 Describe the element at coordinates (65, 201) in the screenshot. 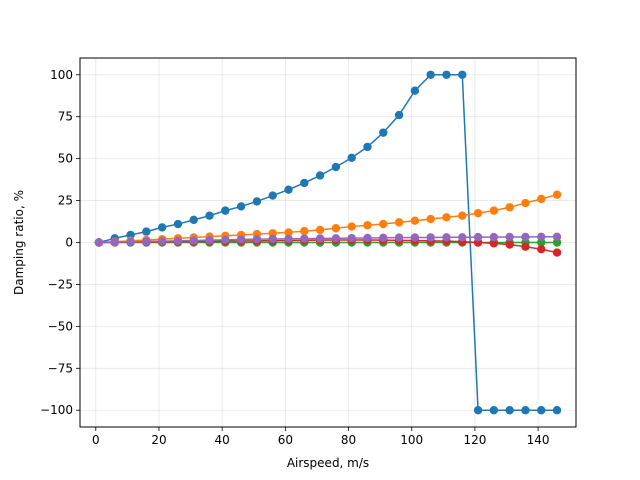

I see `y-tick-label: 25` at that location.